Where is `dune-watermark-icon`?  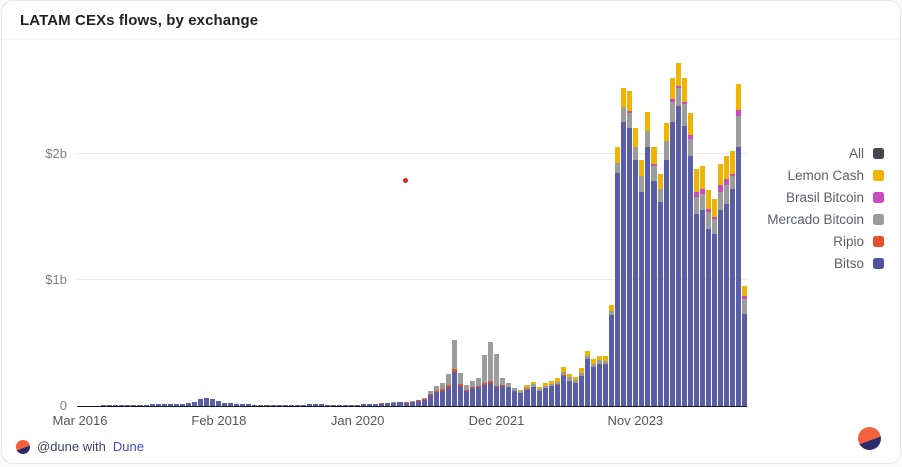
dune-watermark-icon is located at coordinates (869, 438).